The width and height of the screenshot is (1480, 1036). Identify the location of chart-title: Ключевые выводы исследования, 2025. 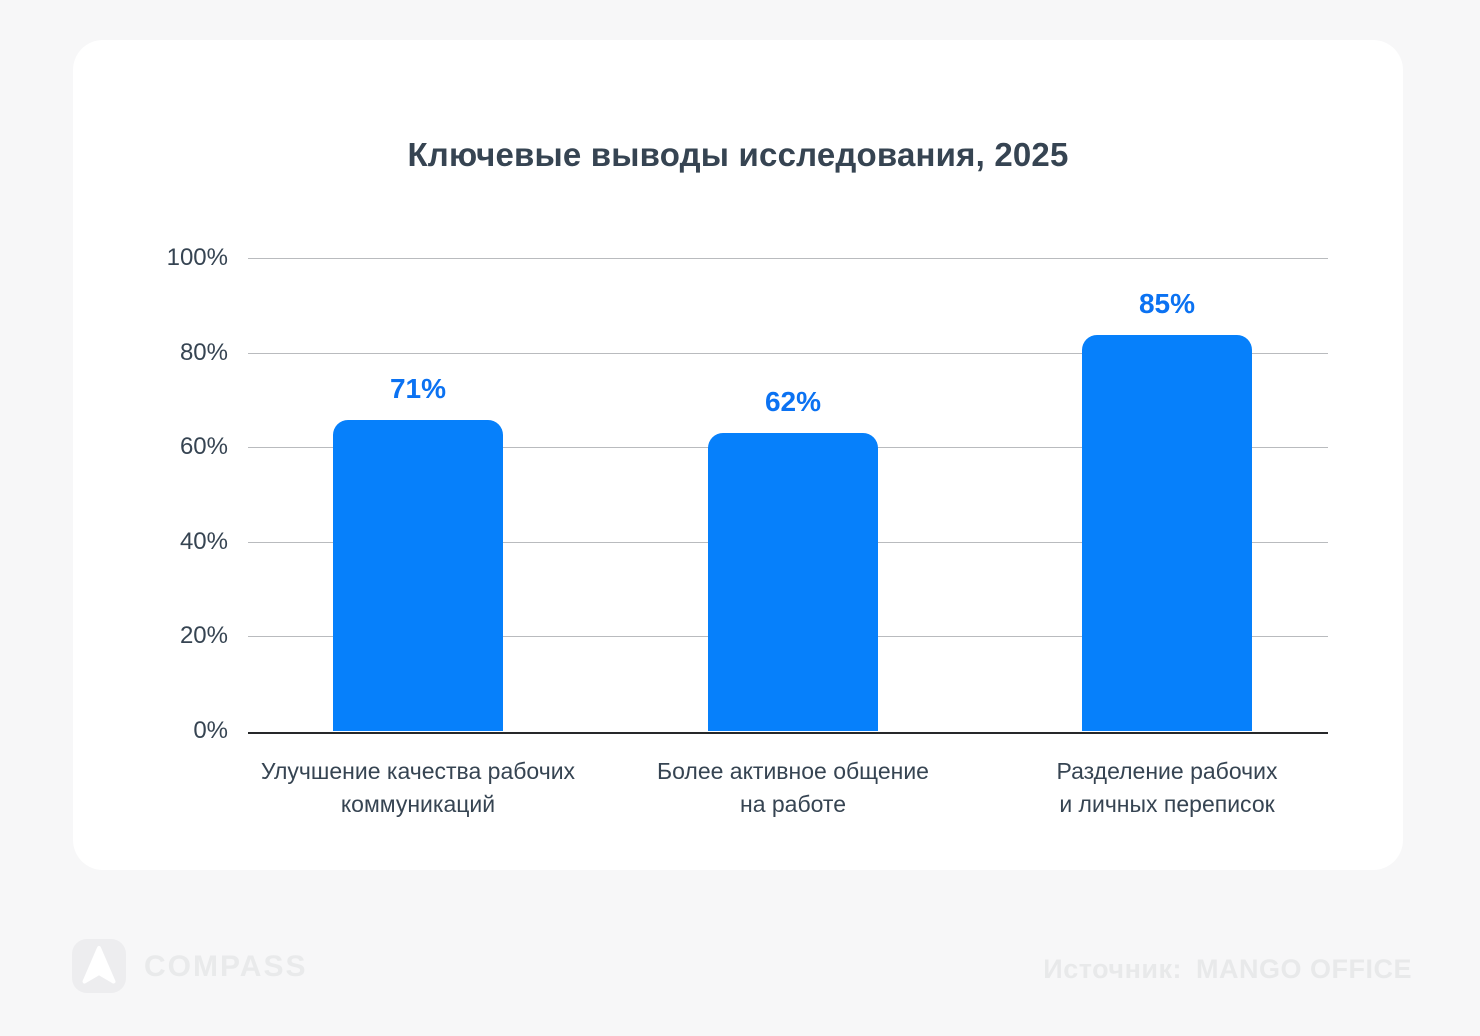
(738, 154).